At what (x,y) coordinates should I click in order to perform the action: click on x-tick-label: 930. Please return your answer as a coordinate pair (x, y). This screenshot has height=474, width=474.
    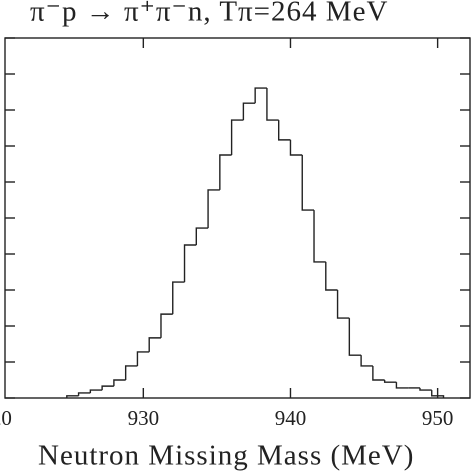
    Looking at the image, I should click on (144, 418).